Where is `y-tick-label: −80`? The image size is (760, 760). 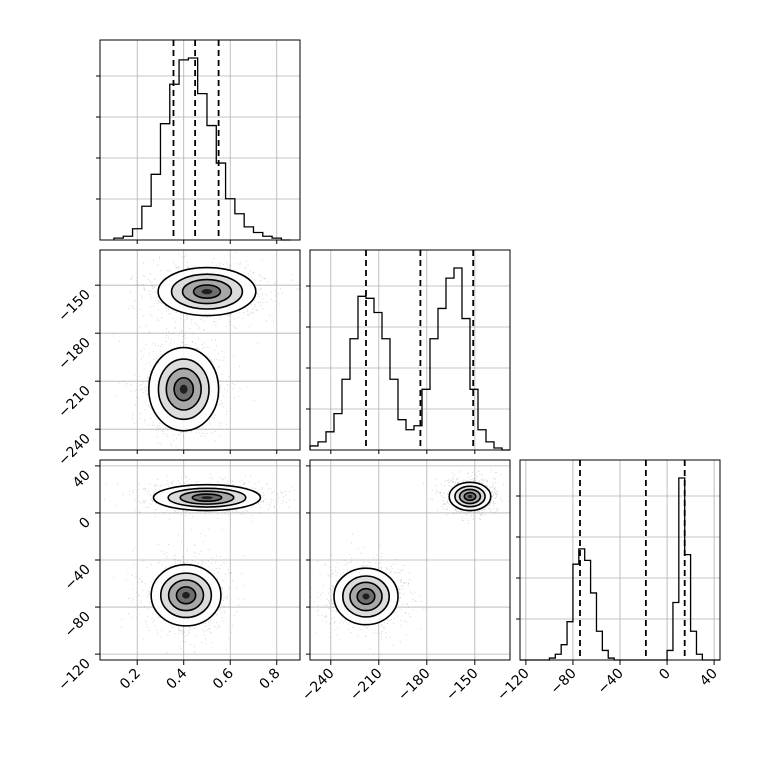 y-tick-label: −80 is located at coordinates (78, 625).